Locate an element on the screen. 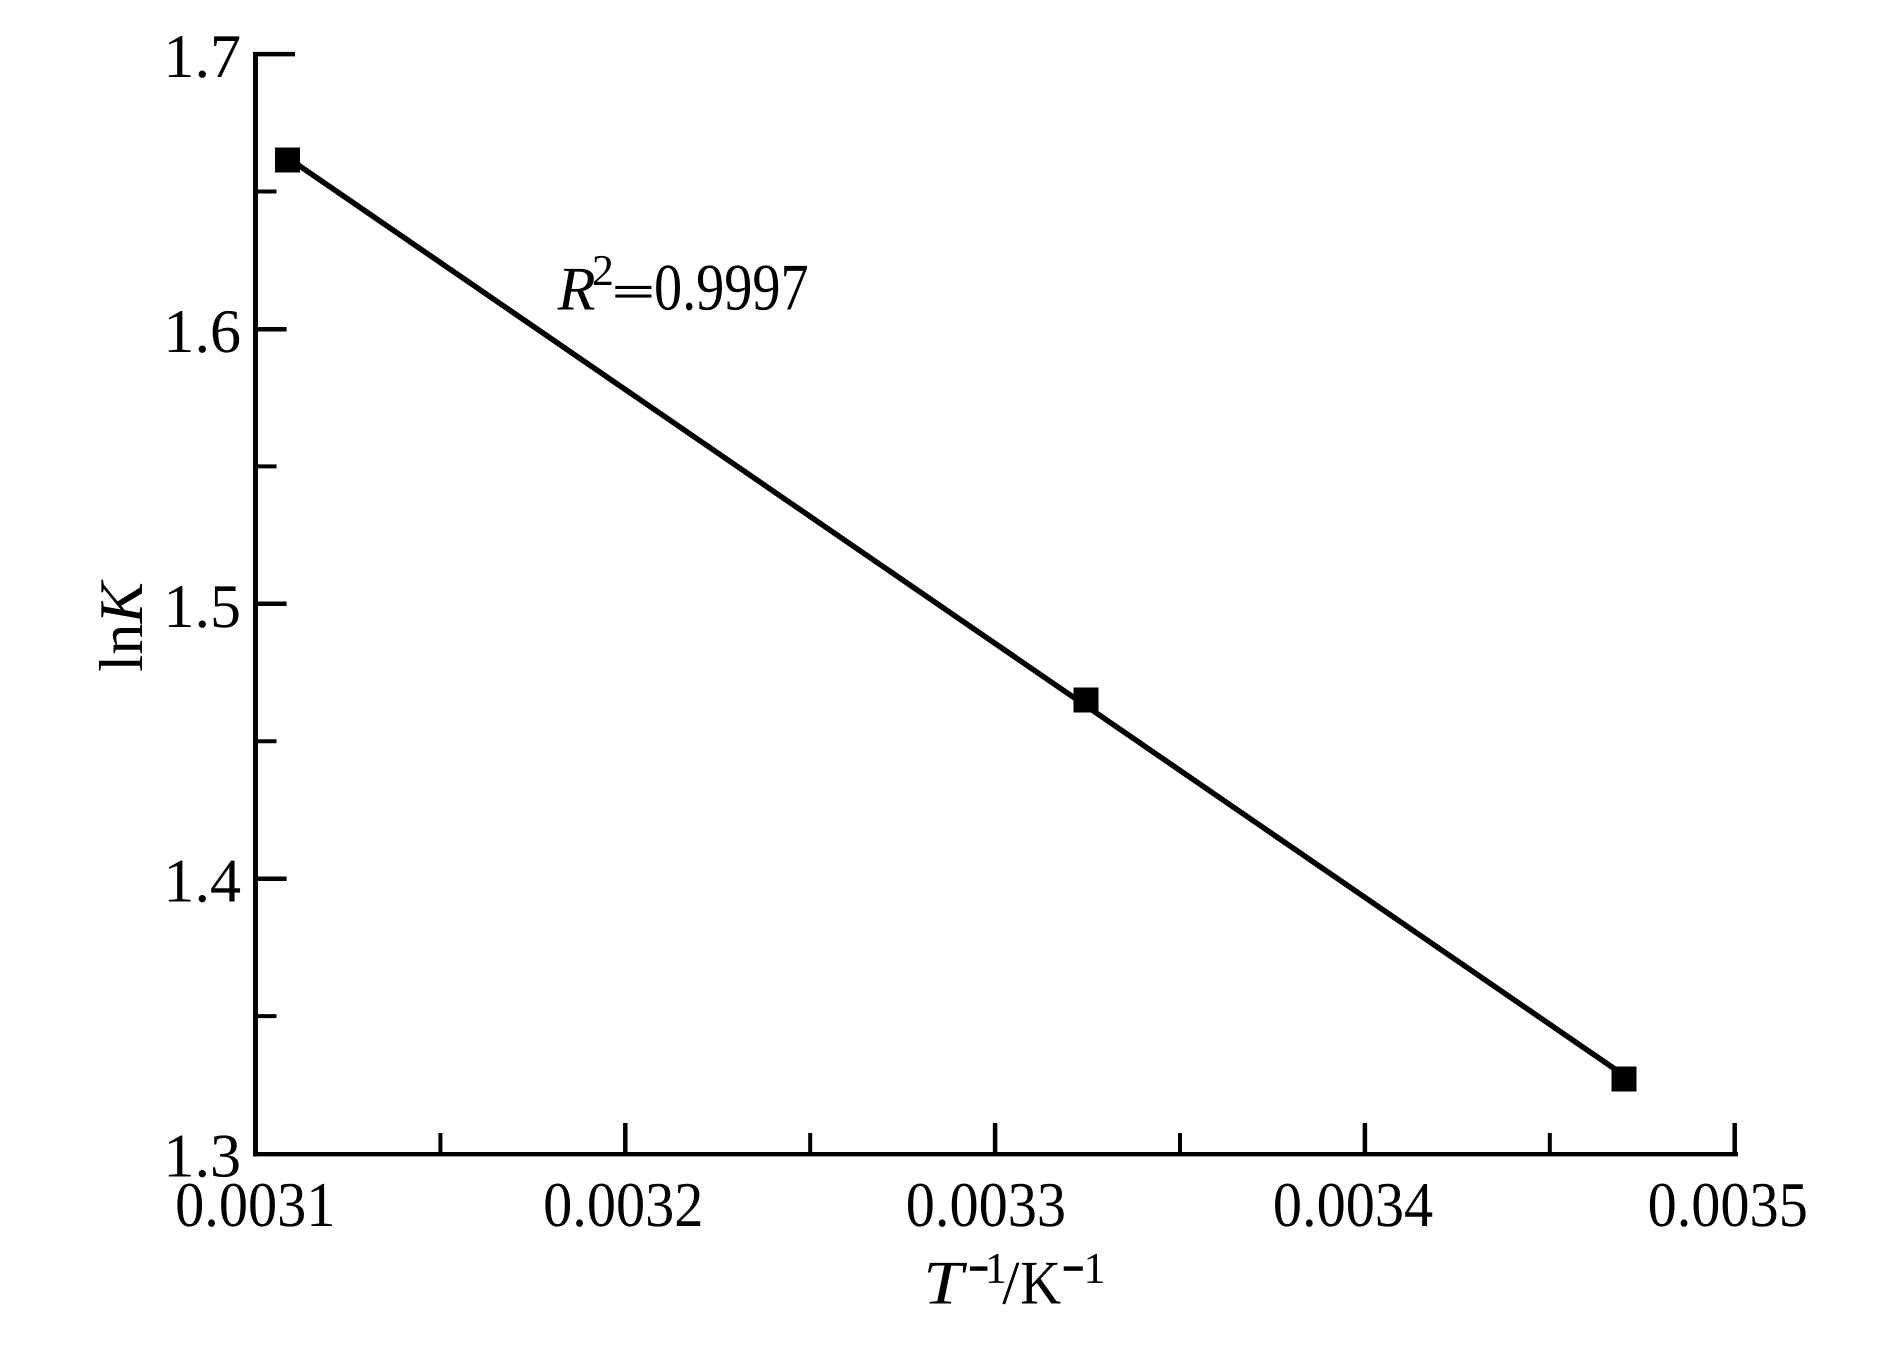 This screenshot has width=1887, height=1350. svg-text: 0.0034 is located at coordinates (1353, 1205).